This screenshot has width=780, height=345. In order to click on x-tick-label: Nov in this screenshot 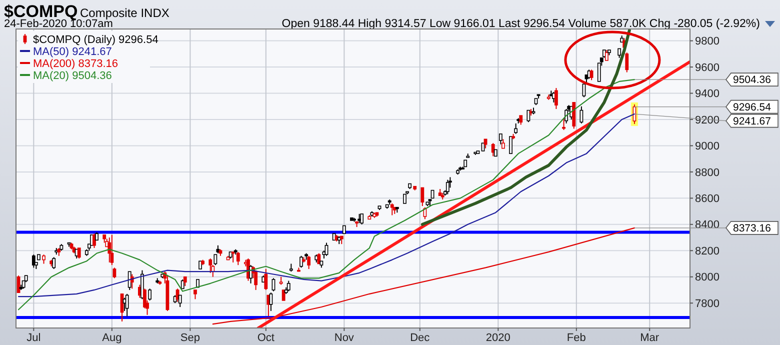, I will do `click(344, 338)`.